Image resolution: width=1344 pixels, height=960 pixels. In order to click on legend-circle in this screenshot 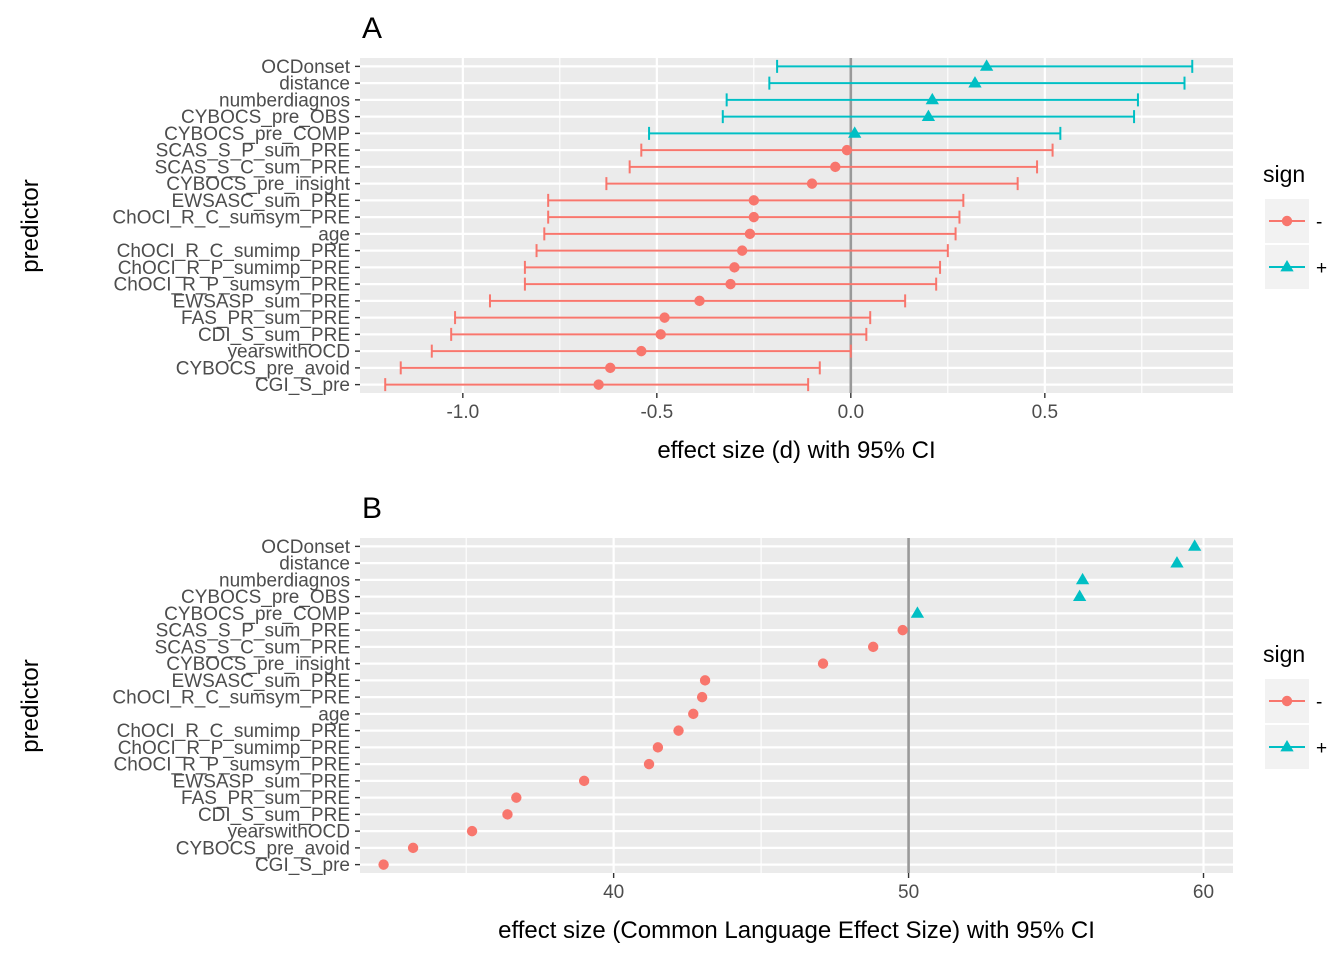, I will do `click(1287, 221)`.